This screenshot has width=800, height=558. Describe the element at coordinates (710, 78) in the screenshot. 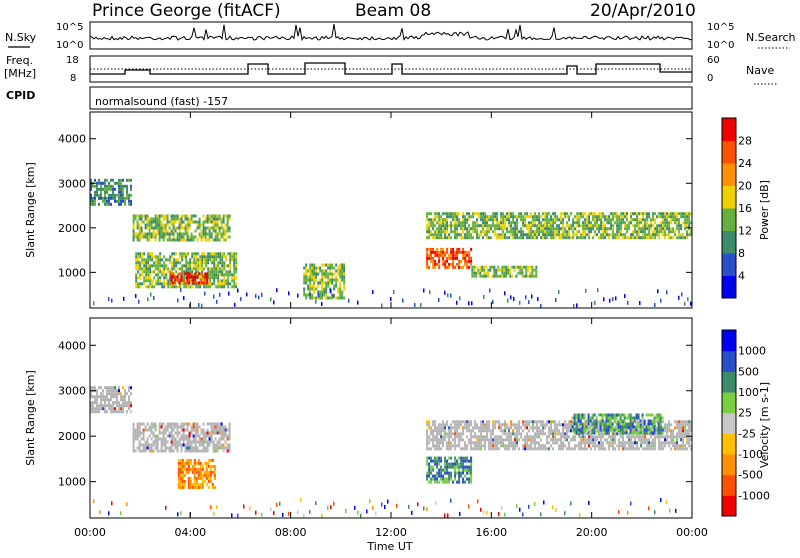

I see `nave-tick-low: 0` at that location.